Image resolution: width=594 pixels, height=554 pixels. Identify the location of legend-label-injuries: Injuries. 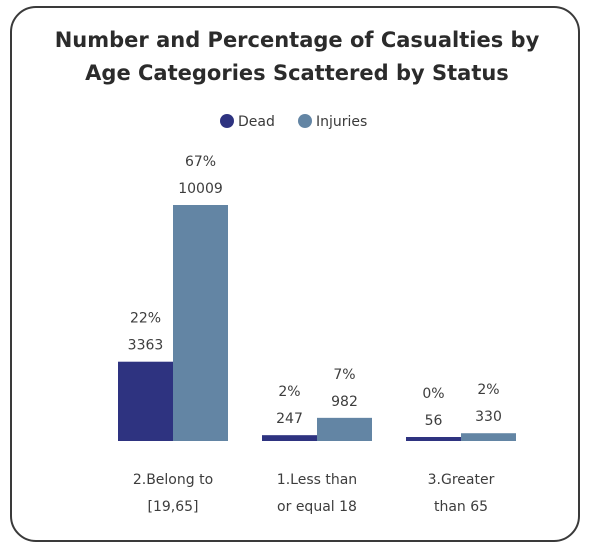
(341, 122).